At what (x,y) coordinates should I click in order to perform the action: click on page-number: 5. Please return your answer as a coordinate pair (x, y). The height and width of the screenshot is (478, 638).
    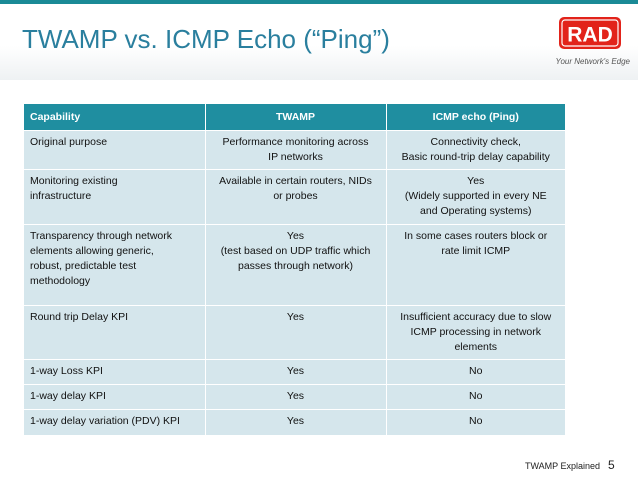
    Looking at the image, I should click on (611, 465).